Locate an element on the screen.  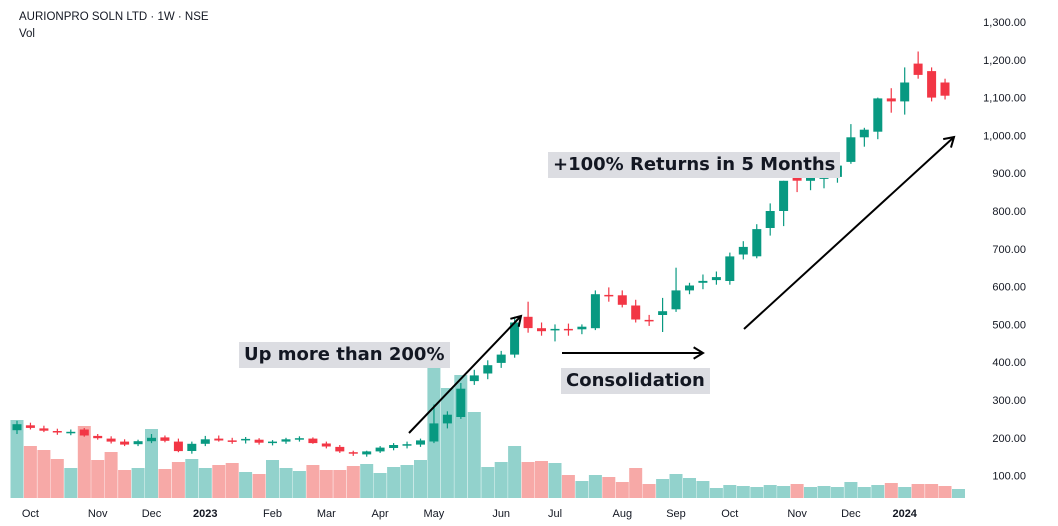
y-tick-label: 100.00 is located at coordinates (1009, 477).